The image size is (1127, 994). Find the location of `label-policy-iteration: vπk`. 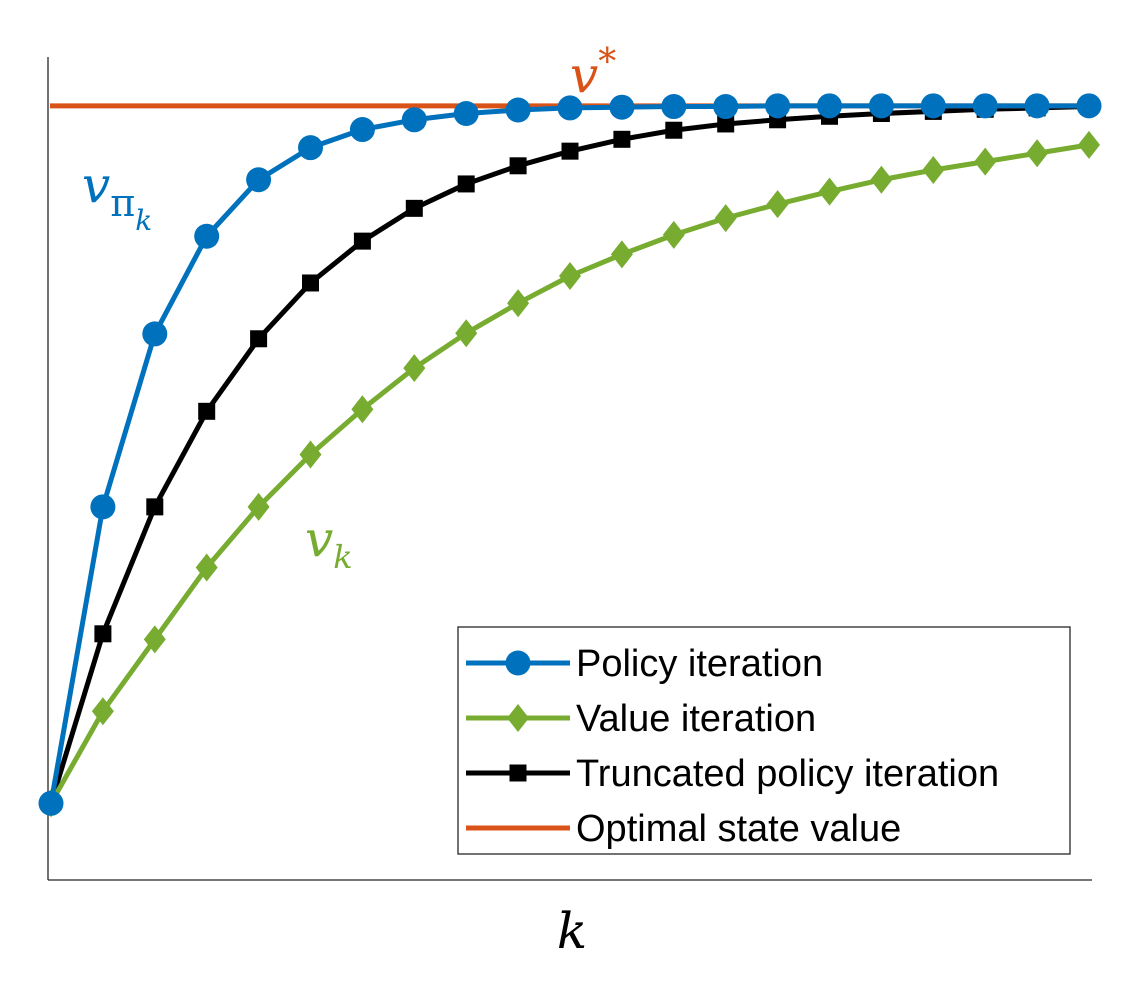

label-policy-iteration: vπk is located at coordinates (117, 196).